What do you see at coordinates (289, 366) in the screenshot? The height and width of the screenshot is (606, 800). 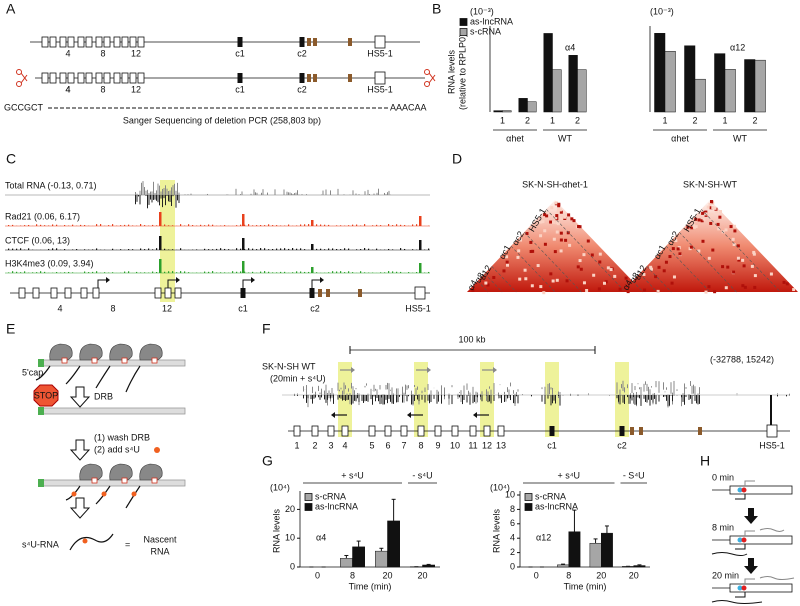 I see `sample-label: SK-N-SH WT` at bounding box center [289, 366].